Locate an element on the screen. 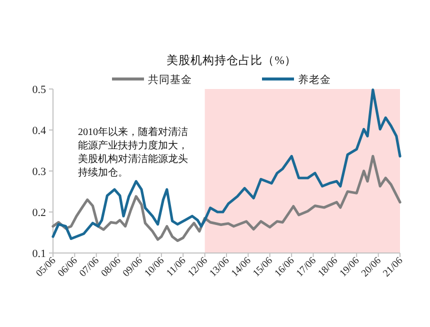 The width and height of the screenshot is (430, 327). legend-label: 共同基金 is located at coordinates (170, 79).